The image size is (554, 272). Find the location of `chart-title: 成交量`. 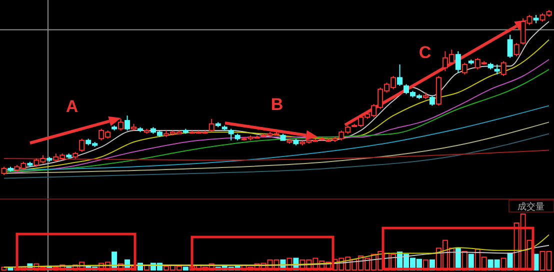

chart-title: 成交量 is located at coordinates (531, 207).